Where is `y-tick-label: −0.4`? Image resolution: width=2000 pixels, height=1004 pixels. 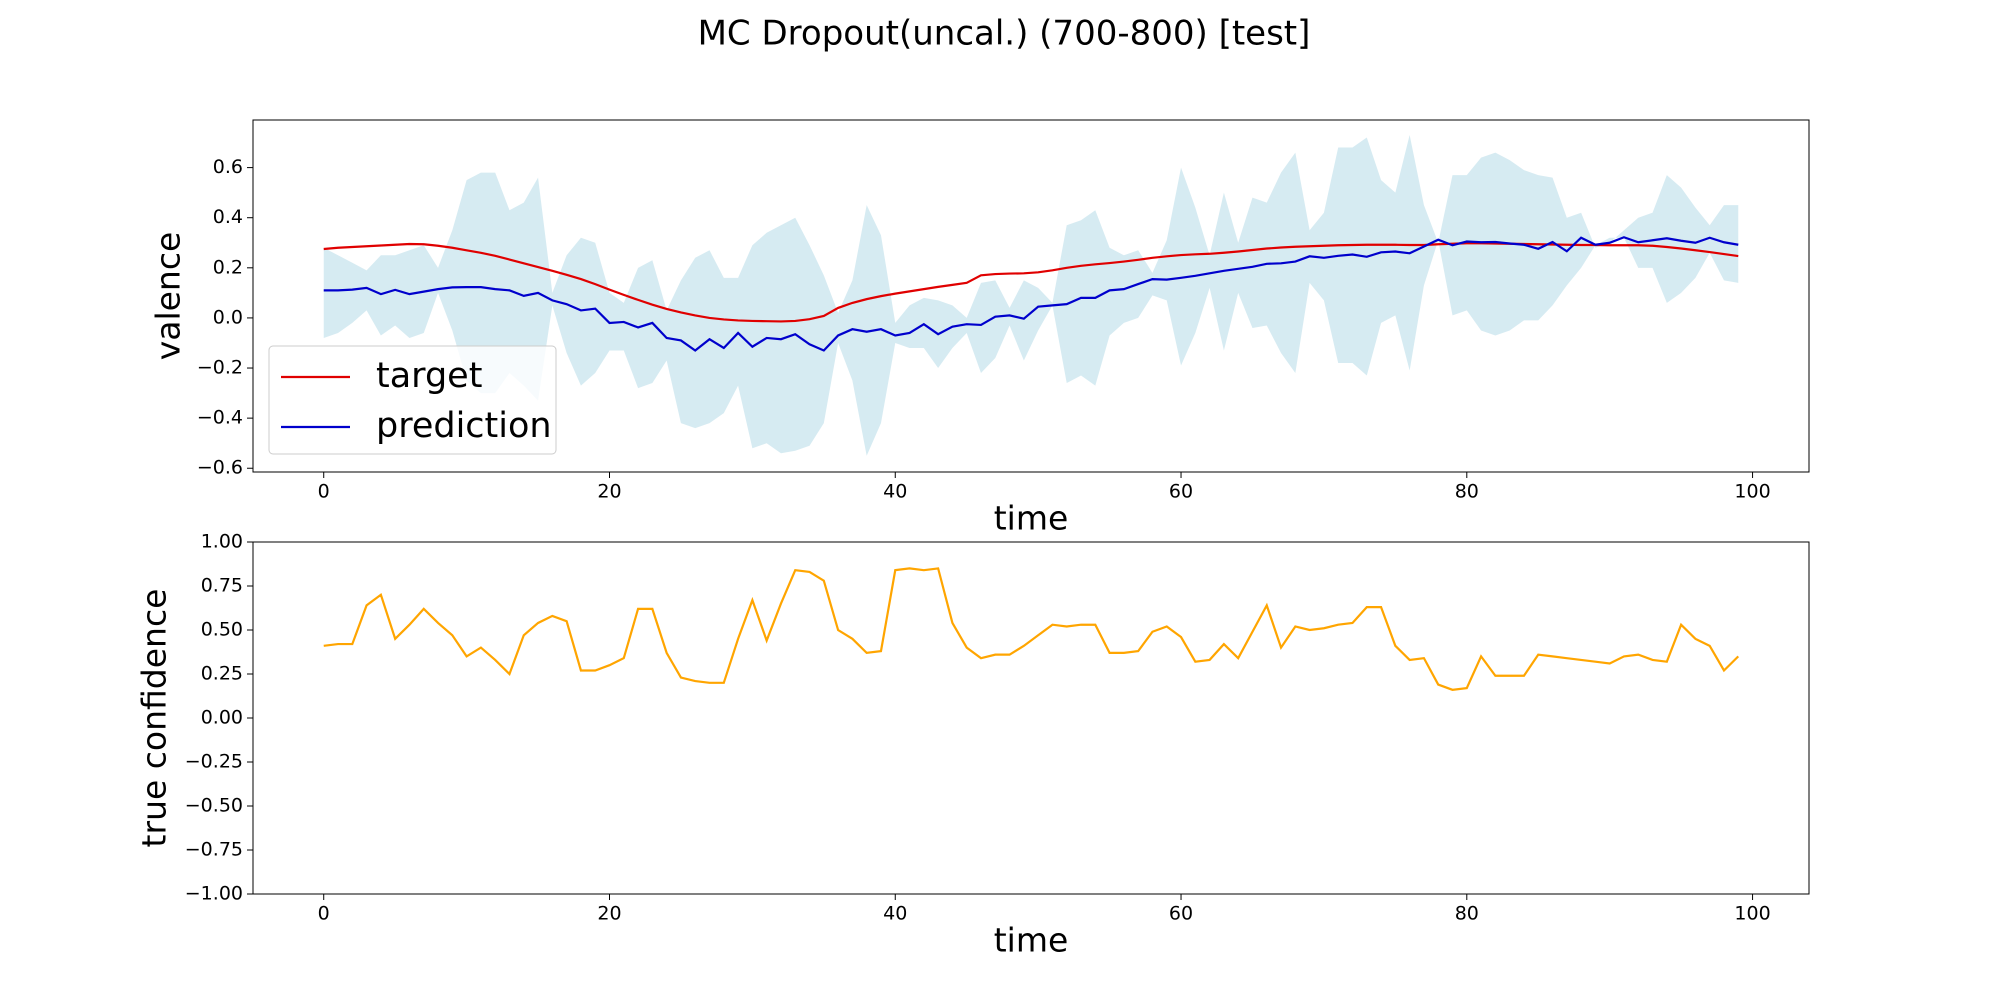 y-tick-label: −0.4 is located at coordinates (220, 418).